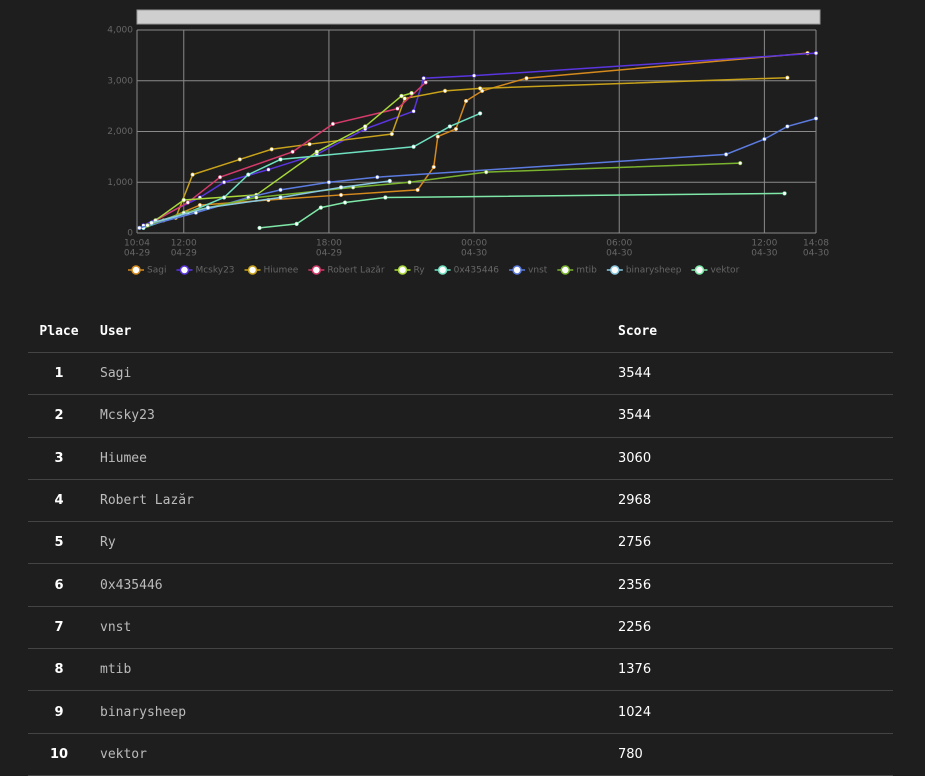 This screenshot has height=776, width=925. I want to click on legend-label: Sagi, so click(156, 271).